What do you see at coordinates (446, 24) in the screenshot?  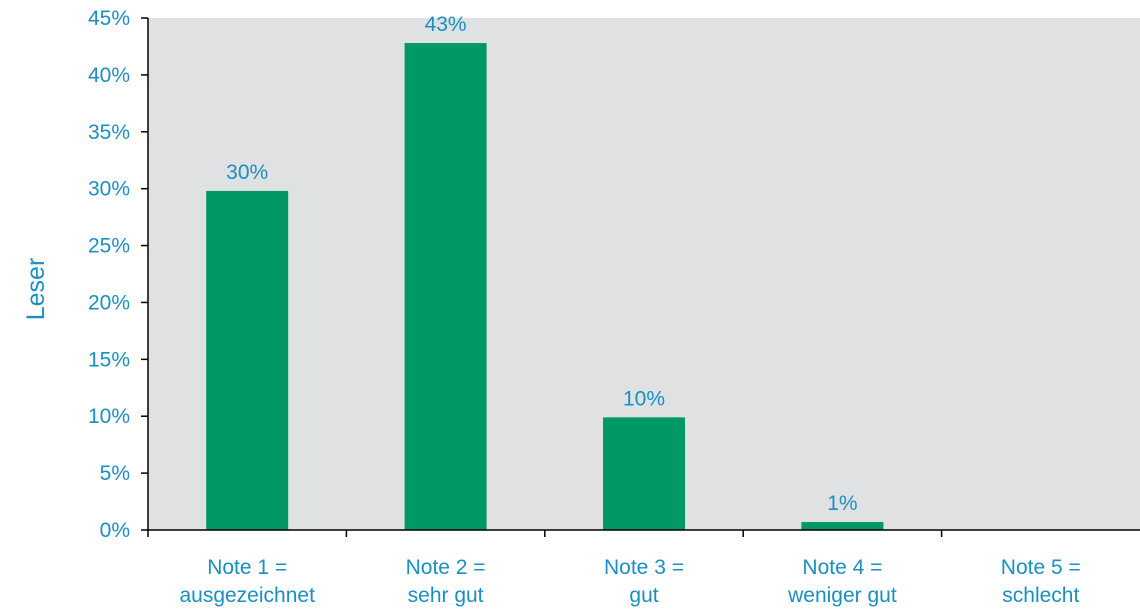 I see `data-label-2: 43%` at bounding box center [446, 24].